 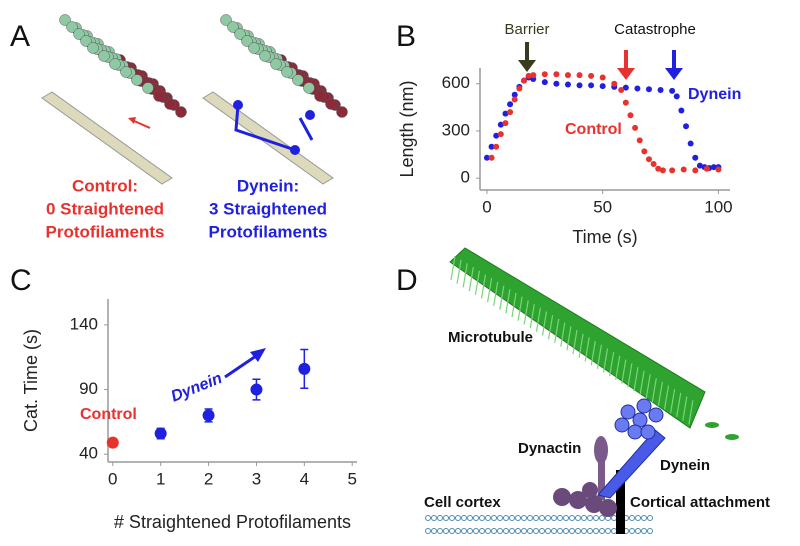 What do you see at coordinates (549, 448) in the screenshot?
I see `label: Dynactin` at bounding box center [549, 448].